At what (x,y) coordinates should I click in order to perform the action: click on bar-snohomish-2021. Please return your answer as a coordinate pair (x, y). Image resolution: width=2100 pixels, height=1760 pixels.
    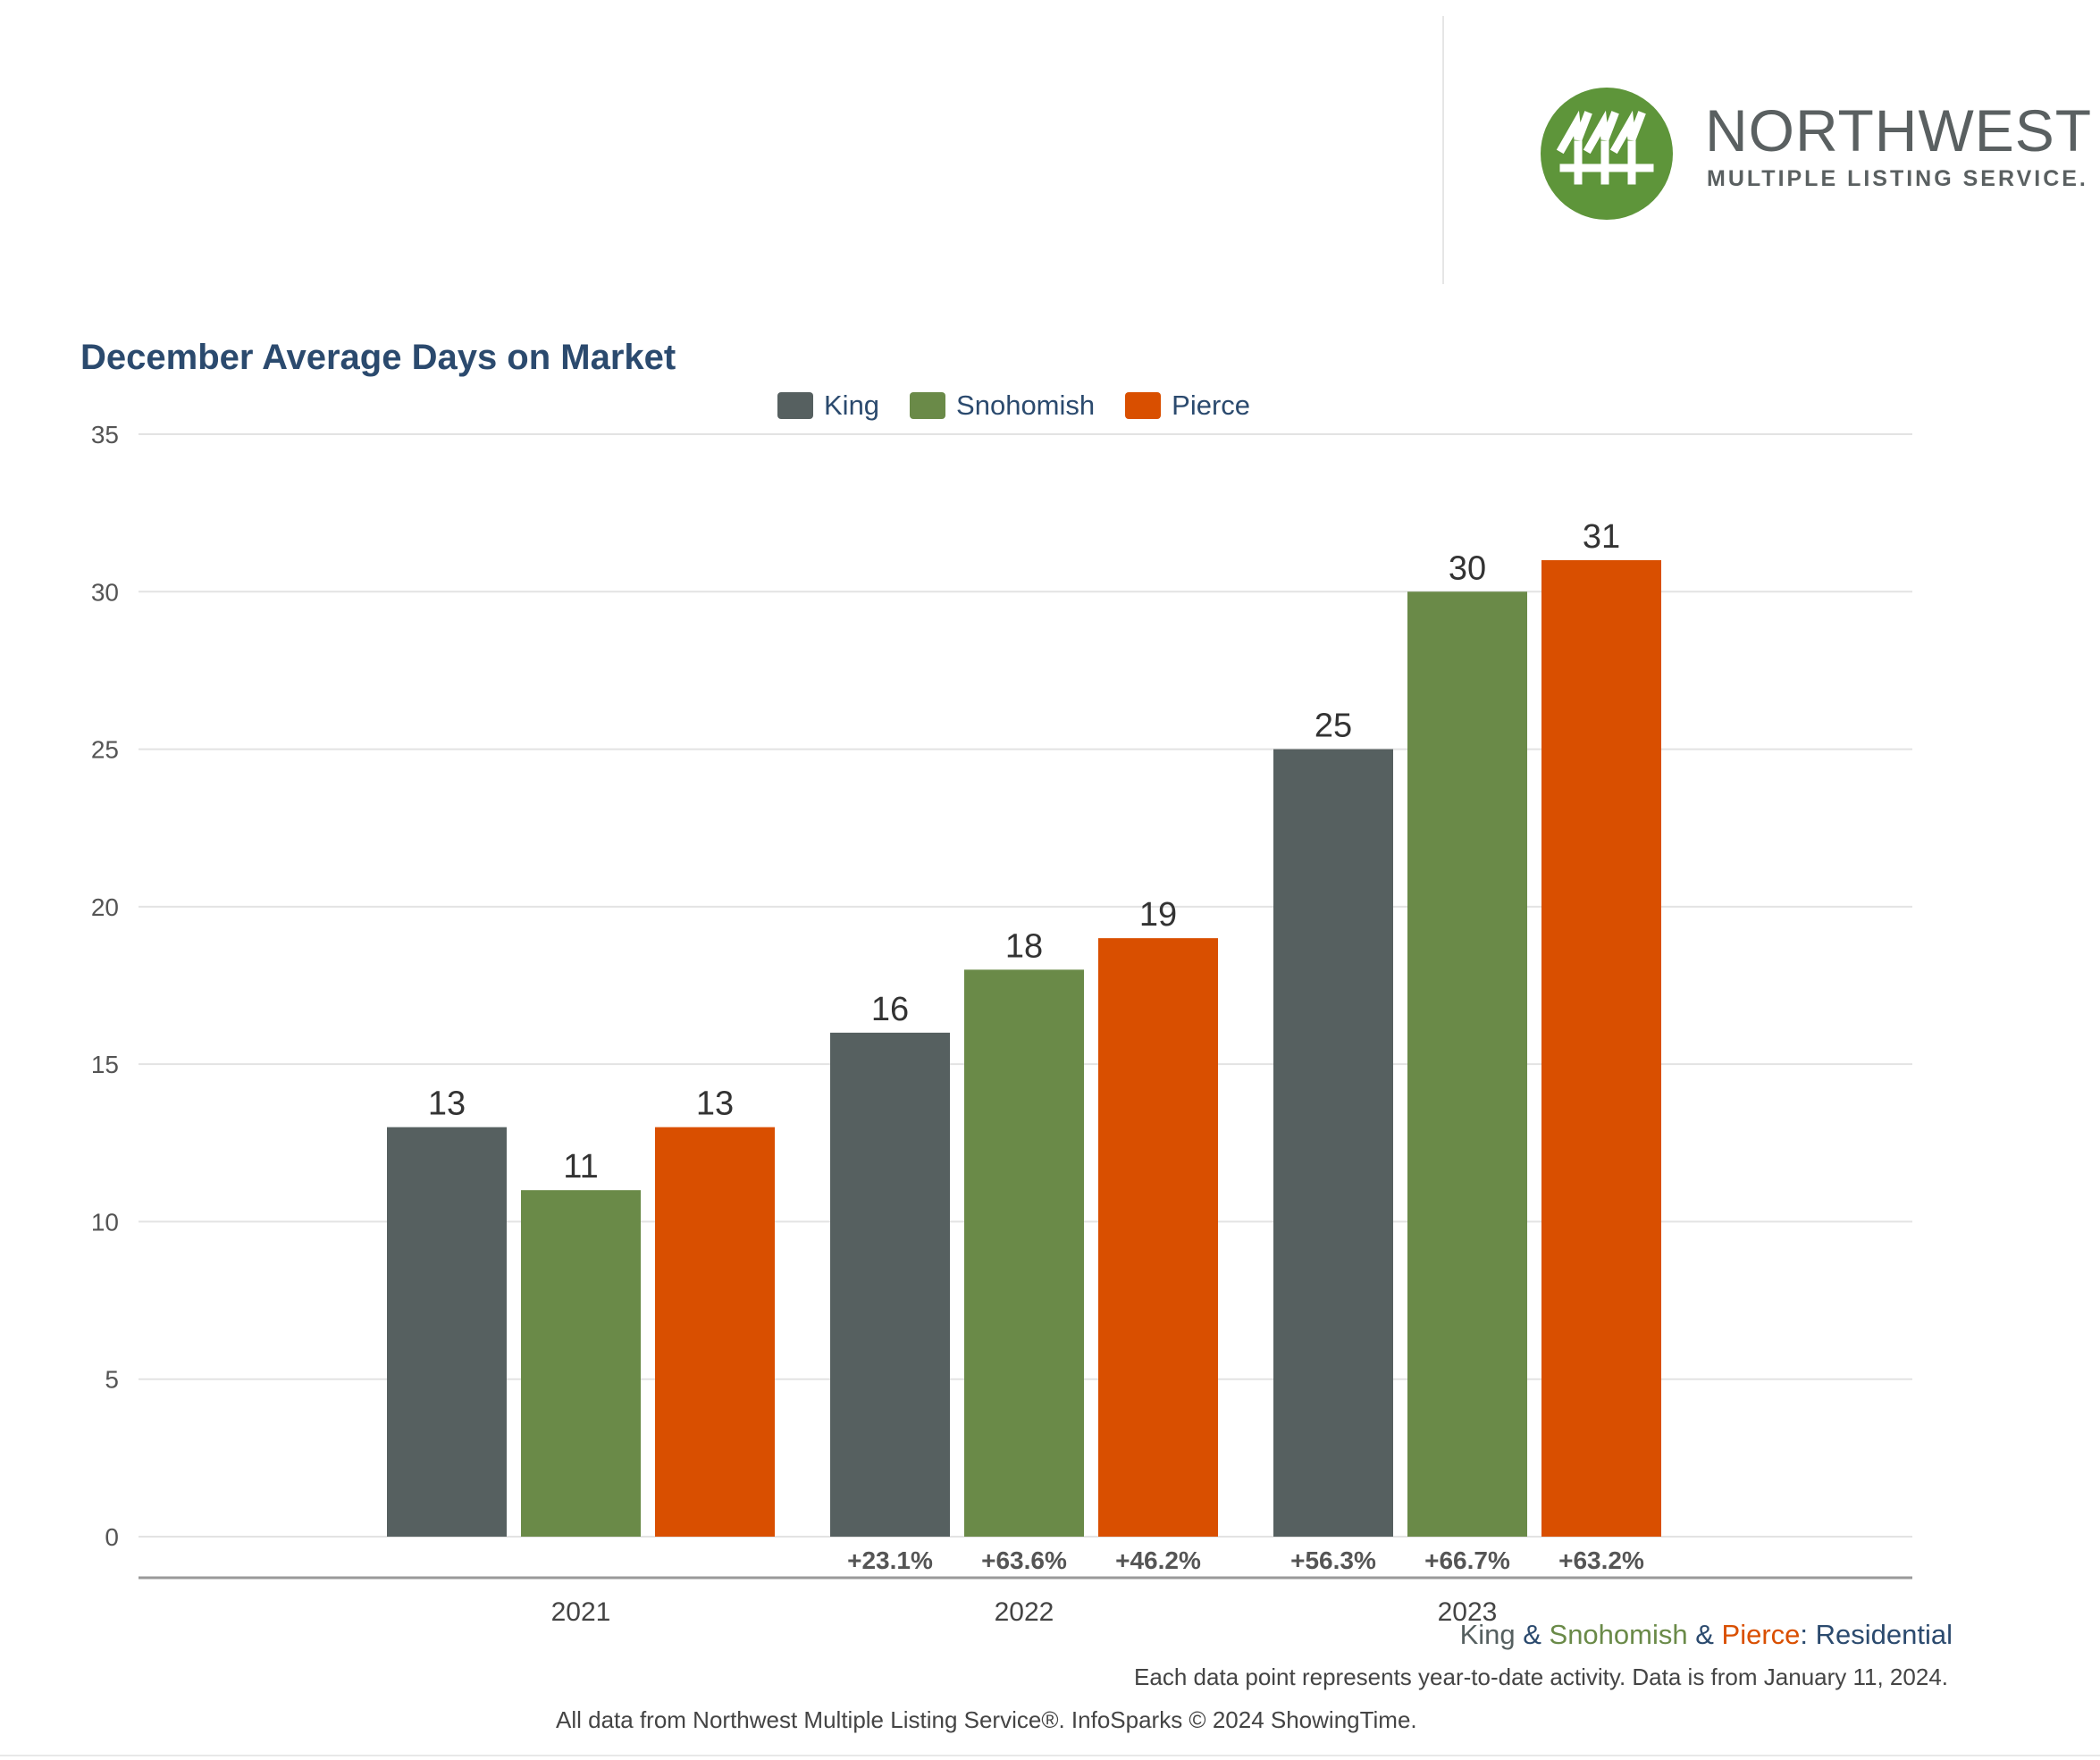
    Looking at the image, I should click on (581, 1363).